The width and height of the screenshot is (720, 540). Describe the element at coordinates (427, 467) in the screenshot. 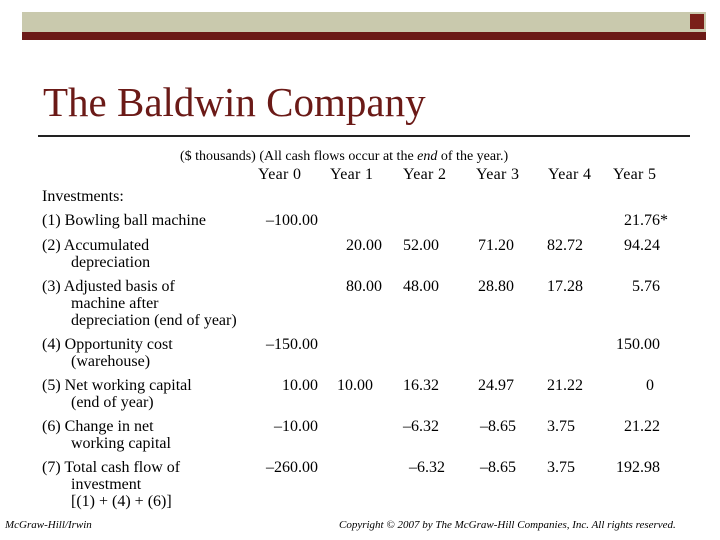

I see `row-7-year-2: –6.32` at that location.